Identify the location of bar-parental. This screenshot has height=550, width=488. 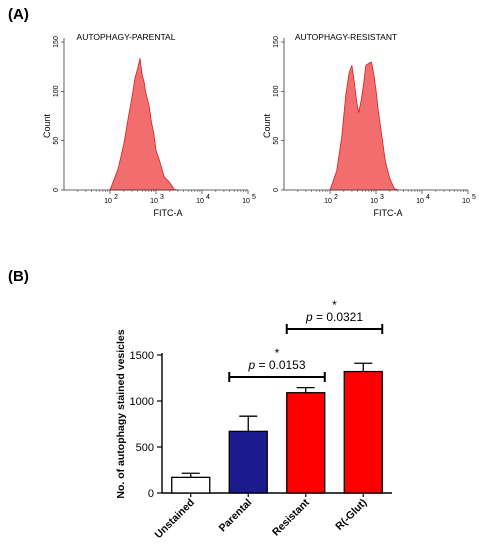
(248, 462).